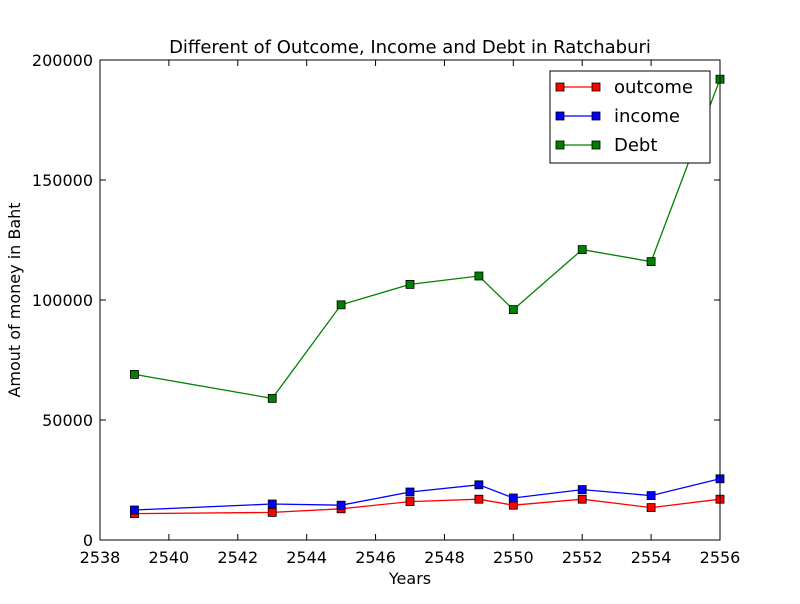 The width and height of the screenshot is (800, 604). I want to click on x-tick-label: 2546, so click(375, 557).